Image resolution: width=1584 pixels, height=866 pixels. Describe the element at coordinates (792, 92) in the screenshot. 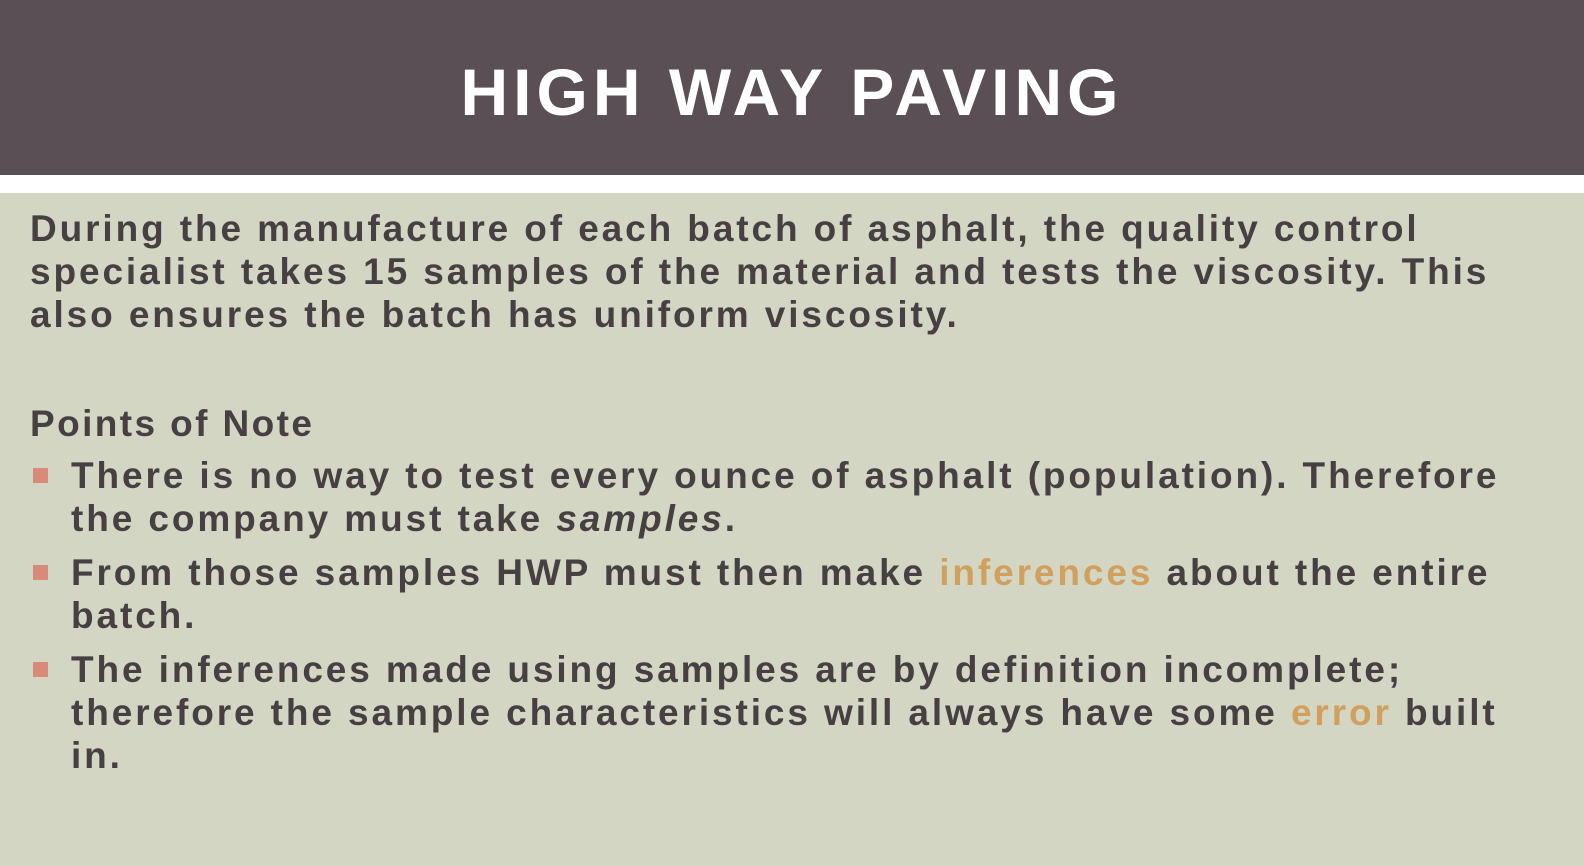

I see `slide-title: HIGH WAY PAVING` at that location.